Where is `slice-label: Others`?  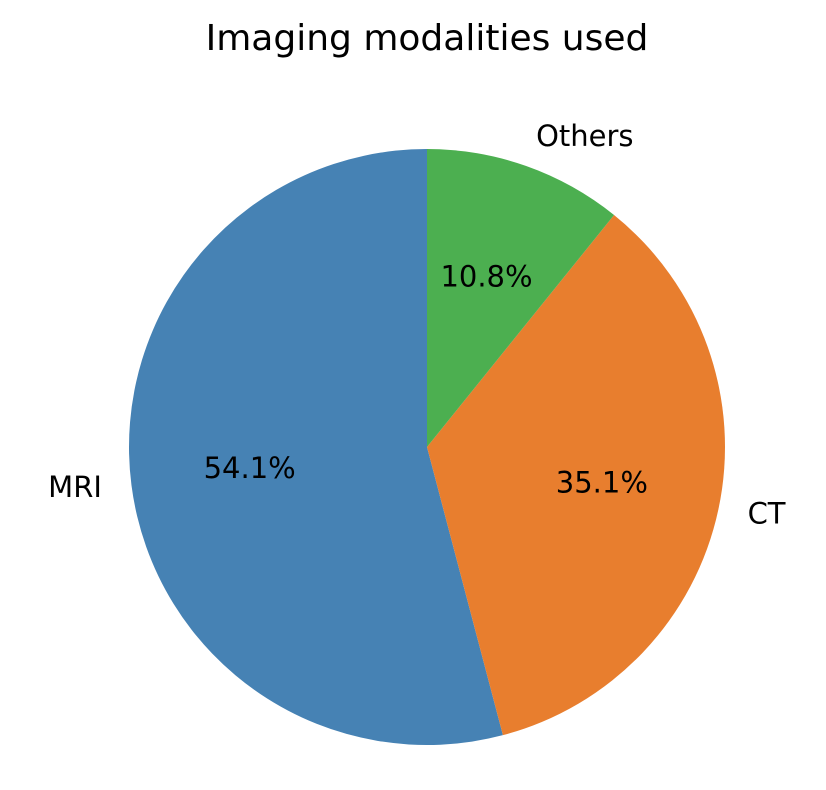 slice-label: Others is located at coordinates (584, 136).